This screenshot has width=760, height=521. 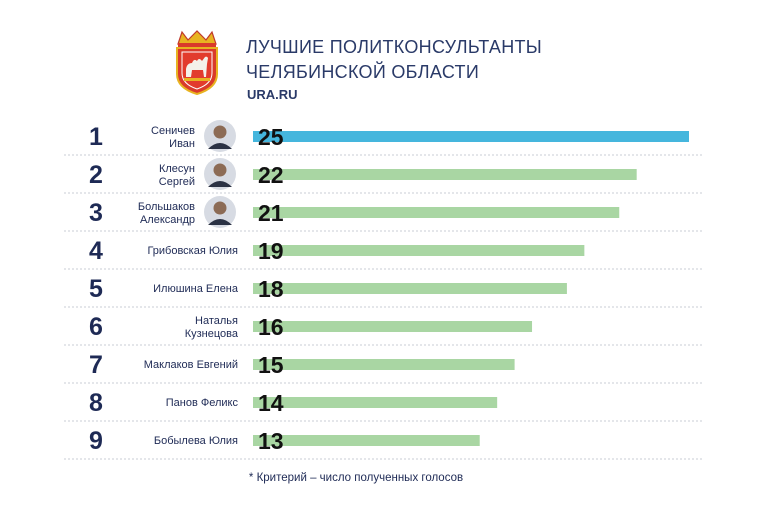 What do you see at coordinates (96, 365) in the screenshot?
I see `rank-number: 7` at bounding box center [96, 365].